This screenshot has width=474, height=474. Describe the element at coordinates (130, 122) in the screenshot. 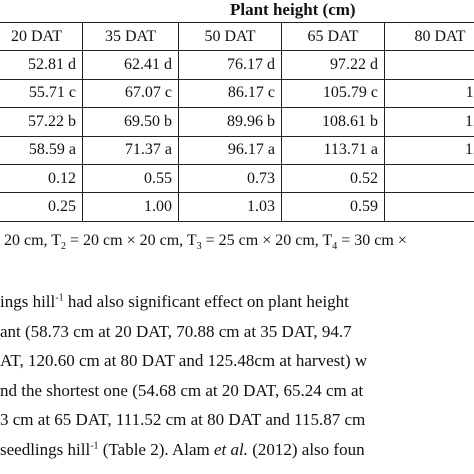

I see `table-cell: 69.50 b` at that location.